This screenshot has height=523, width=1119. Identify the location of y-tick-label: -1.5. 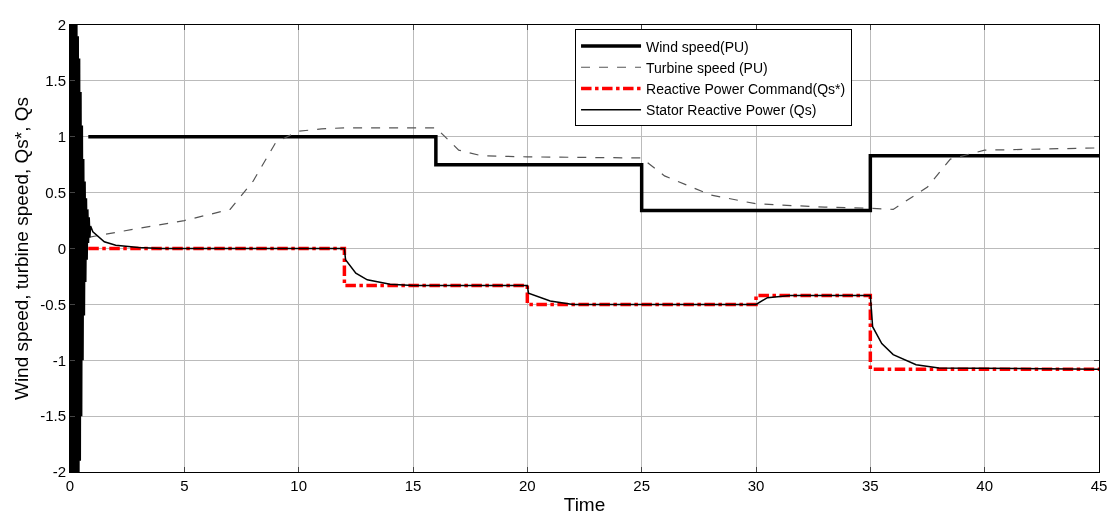
(53, 416).